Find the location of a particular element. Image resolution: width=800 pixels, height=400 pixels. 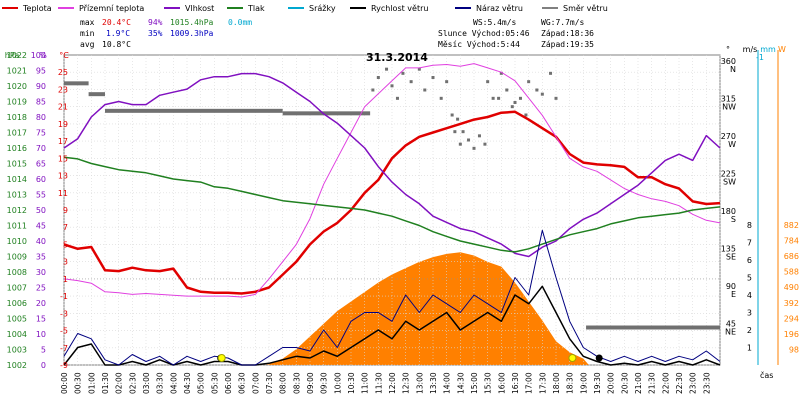

x-axis-label: čas is located at coordinates (766, 375).